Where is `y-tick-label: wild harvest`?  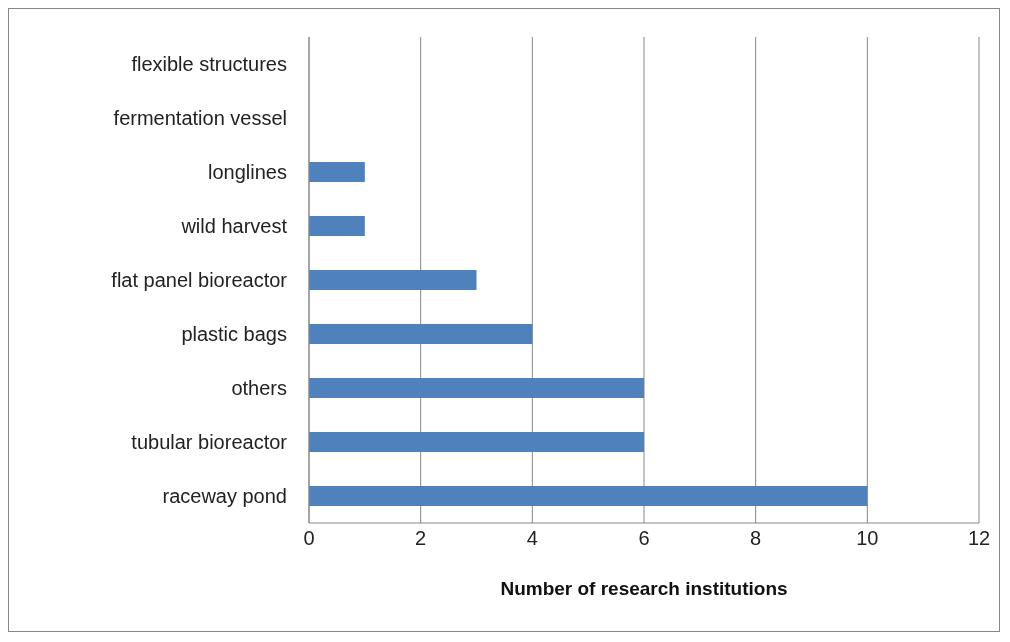
y-tick-label: wild harvest is located at coordinates (234, 226).